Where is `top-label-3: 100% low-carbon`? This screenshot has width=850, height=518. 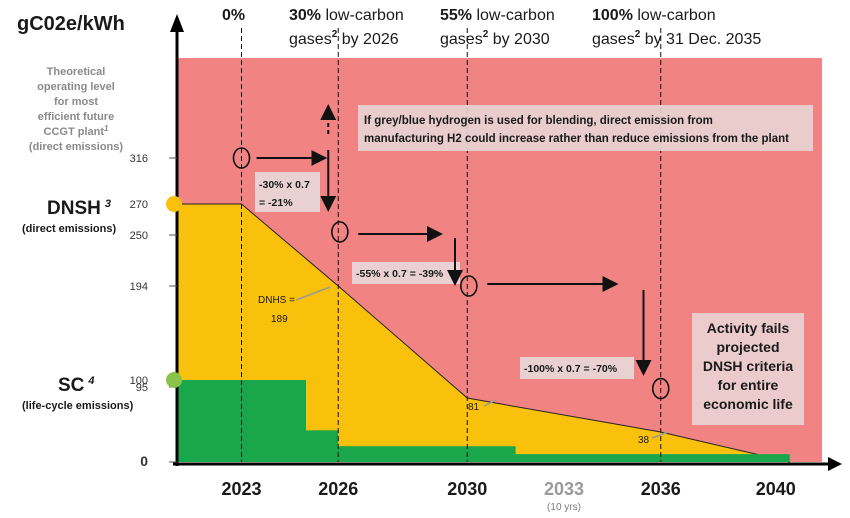 top-label-3: 100% low-carbon is located at coordinates (654, 15).